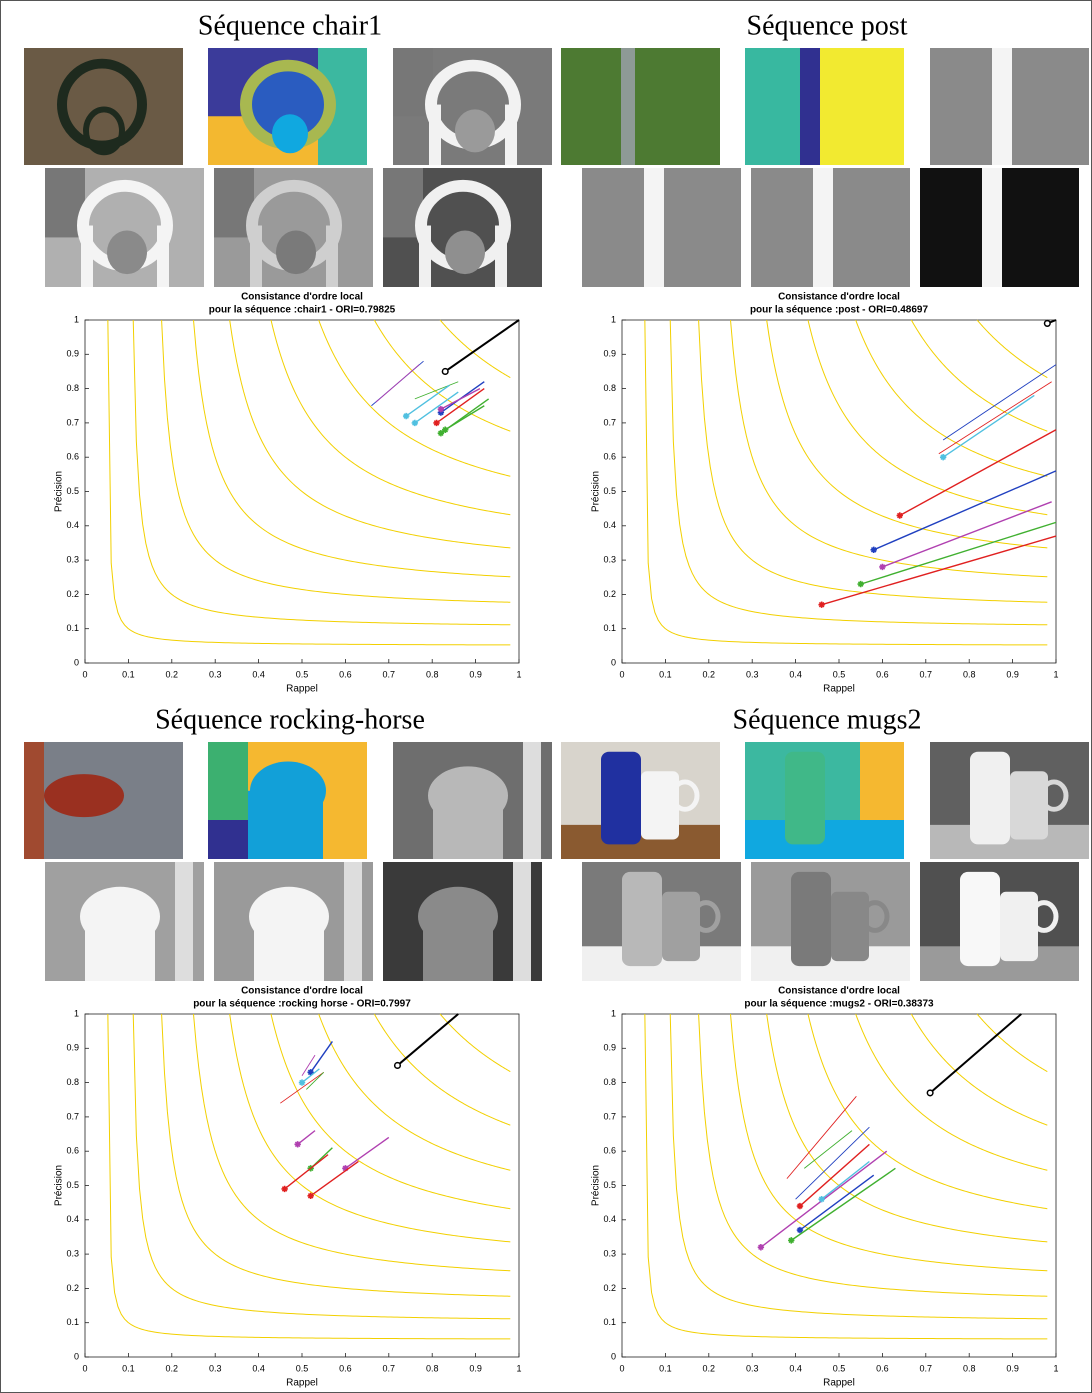  I want to click on chart-subtitle: pour la séquence :mugs2 - ORI=0.38373, so click(839, 1004).